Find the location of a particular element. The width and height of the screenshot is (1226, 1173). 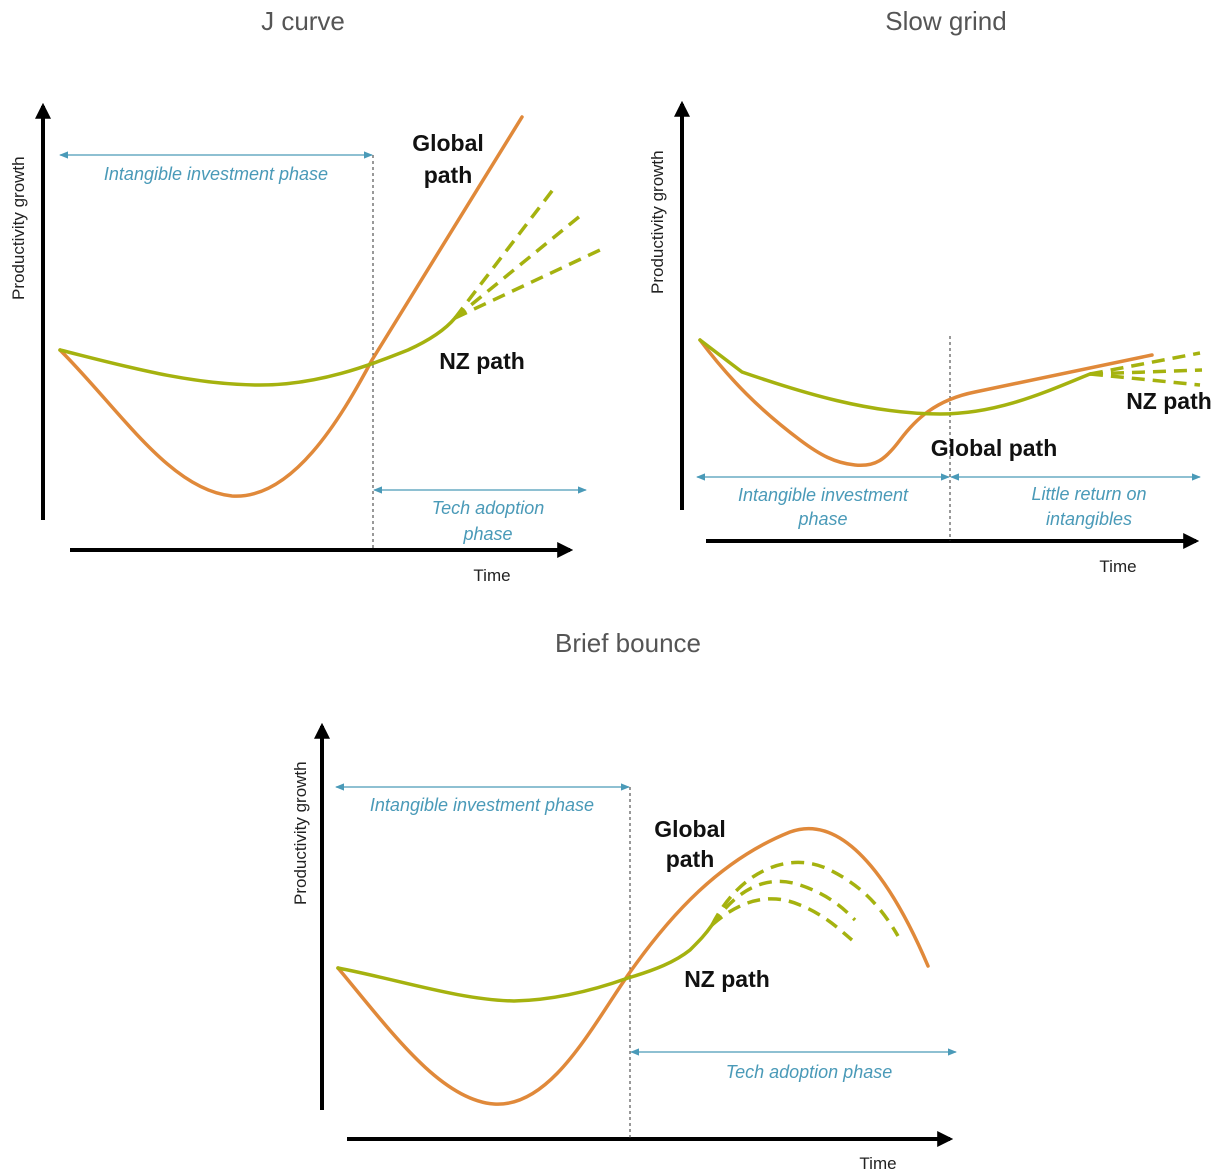

phase-2-label-line1: Tech adoption is located at coordinates (488, 508).